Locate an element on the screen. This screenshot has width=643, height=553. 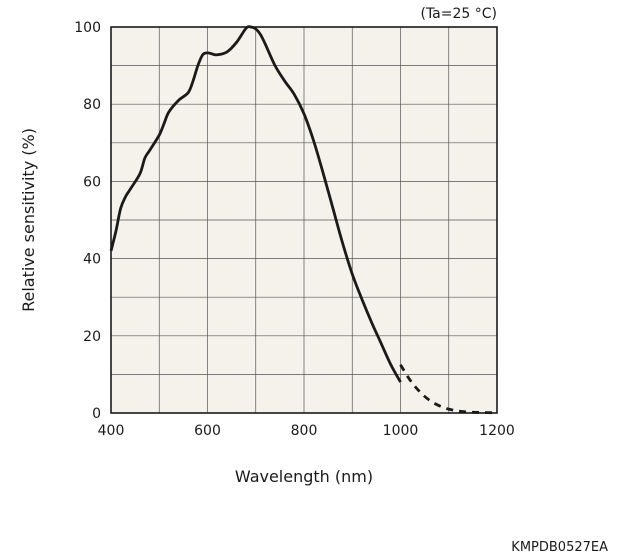
x-tick-label: 800 is located at coordinates (304, 431).